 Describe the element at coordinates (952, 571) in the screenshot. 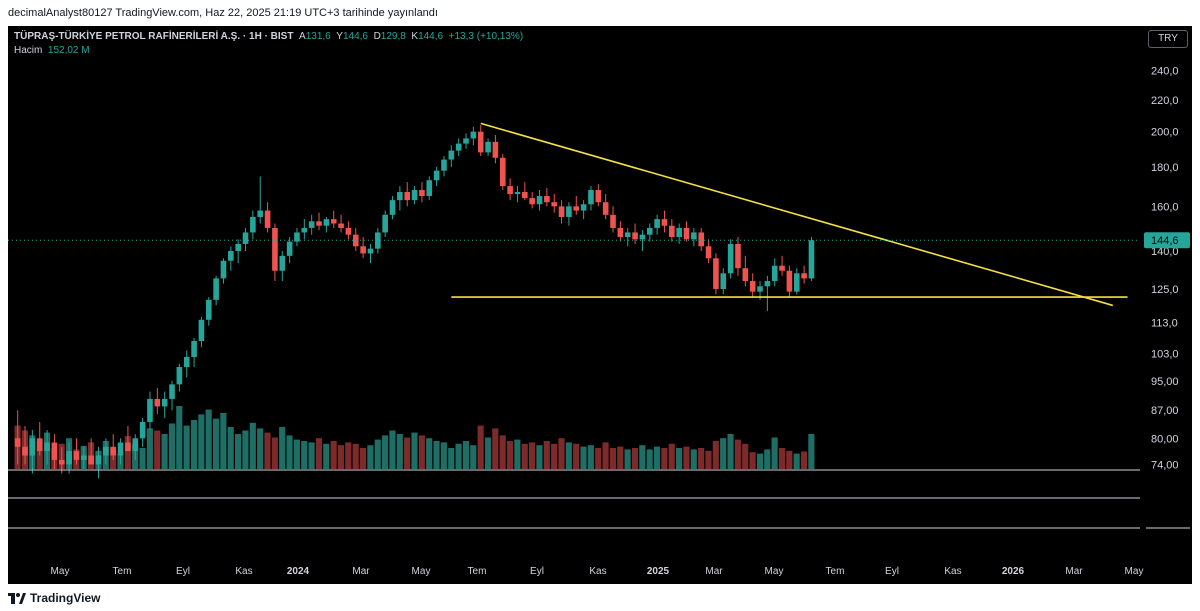

I see `time-tick-label: Kas` at that location.